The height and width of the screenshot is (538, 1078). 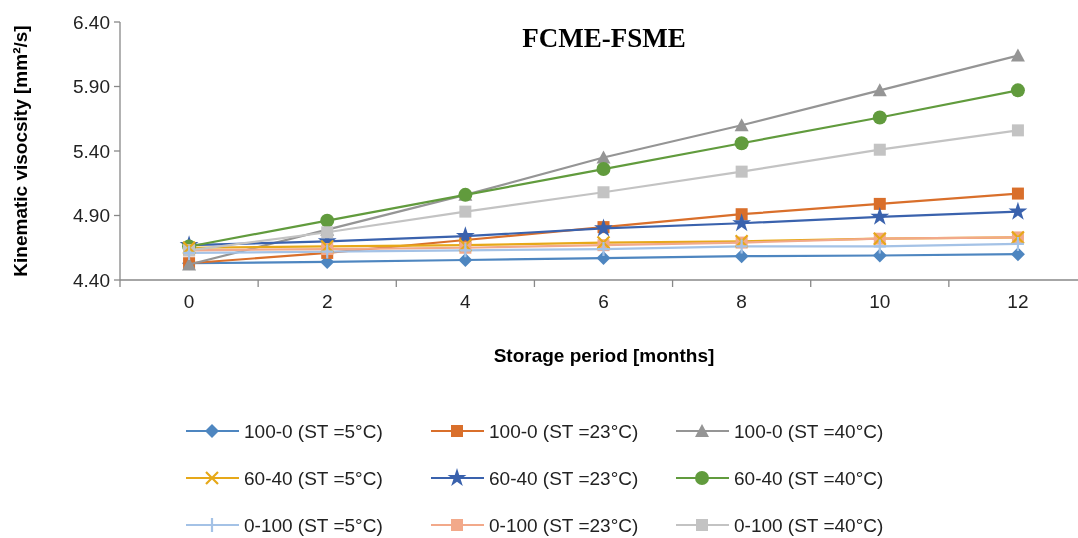 What do you see at coordinates (564, 478) in the screenshot?
I see `legend-label: 60-40 (ST =23°C)` at bounding box center [564, 478].